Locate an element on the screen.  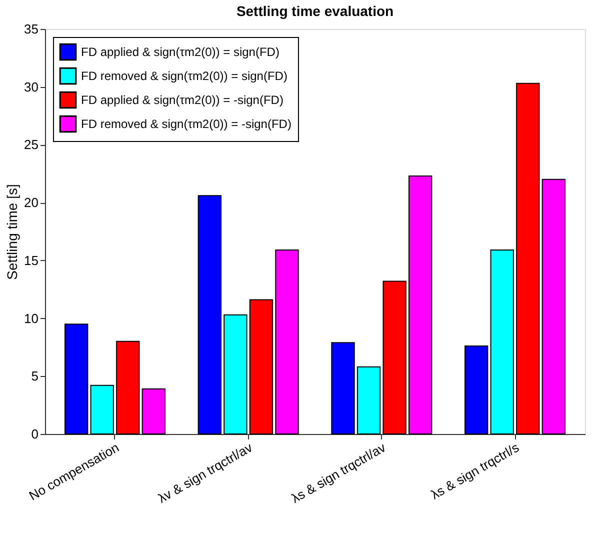
y-tick-label: 20 is located at coordinates (31, 202).